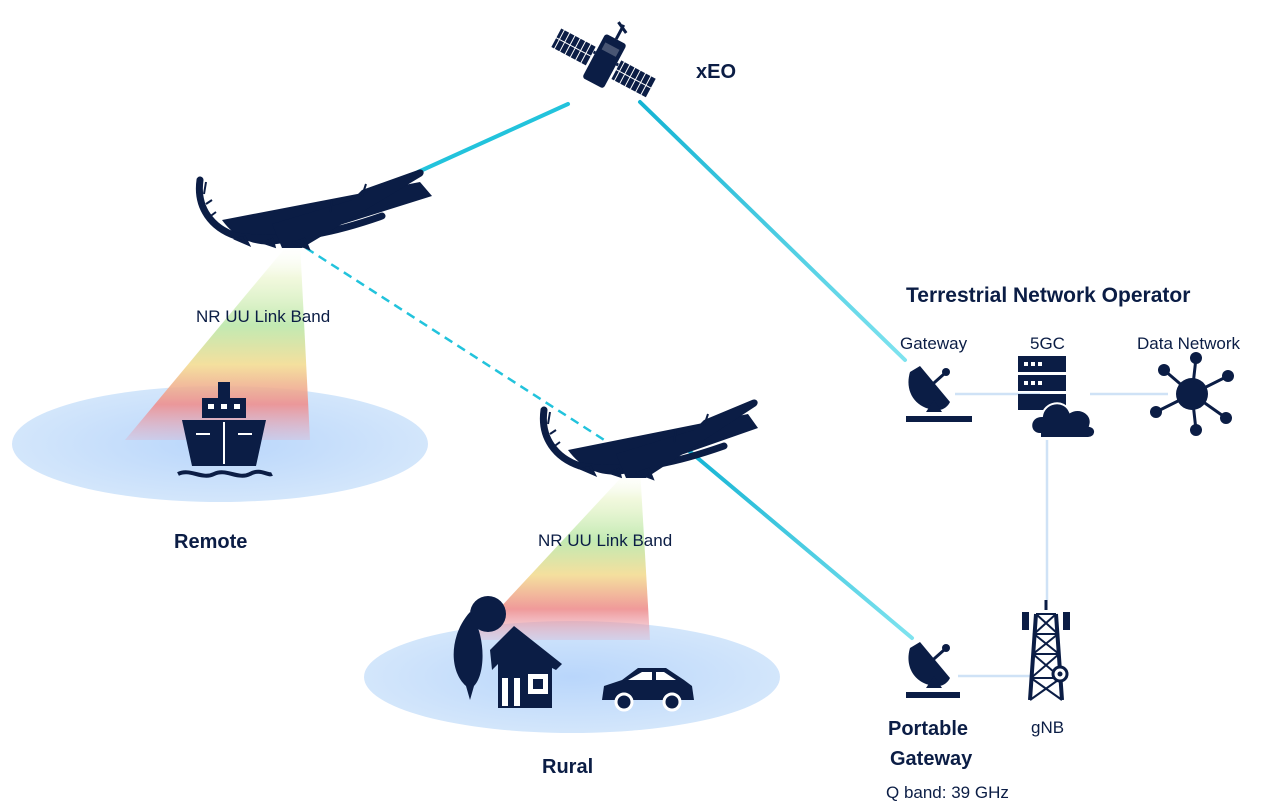 The width and height of the screenshot is (1267, 804). Describe the element at coordinates (479, 648) in the screenshot. I see `tree-icon` at that location.